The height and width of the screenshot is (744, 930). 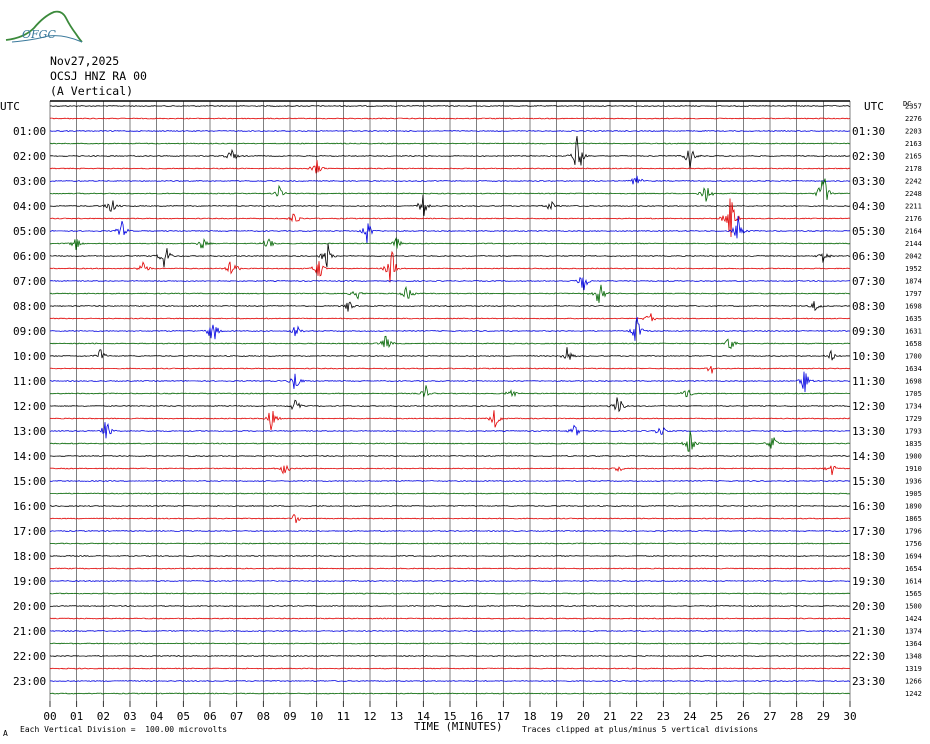 What do you see at coordinates (209, 716) in the screenshot?
I see `x-tick-label: 06` at bounding box center [209, 716].